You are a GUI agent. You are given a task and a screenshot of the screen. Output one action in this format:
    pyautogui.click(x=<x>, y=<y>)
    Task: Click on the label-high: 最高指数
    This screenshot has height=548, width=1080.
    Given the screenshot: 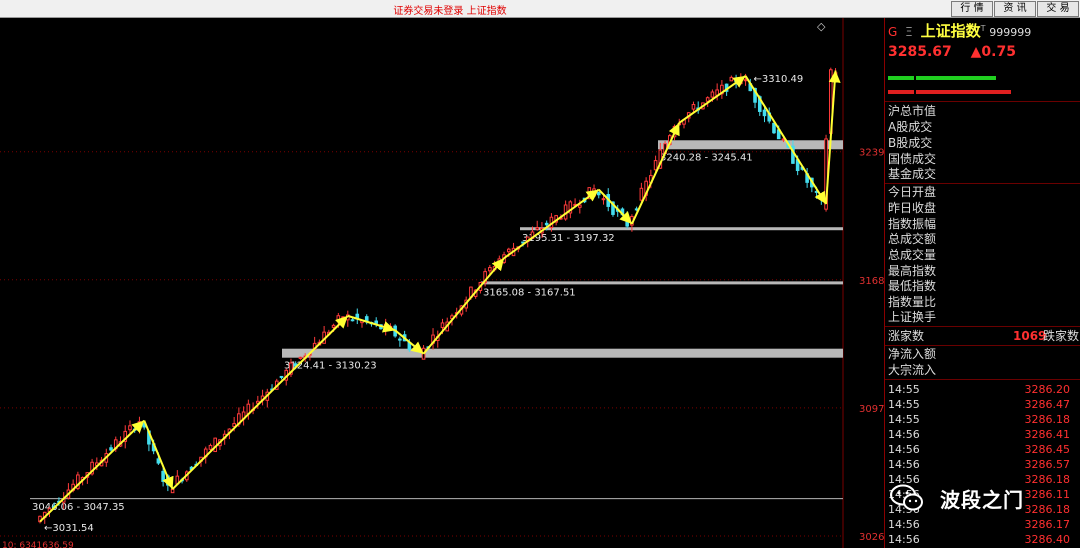 What is the action you would take?
    pyautogui.click(x=912, y=271)
    